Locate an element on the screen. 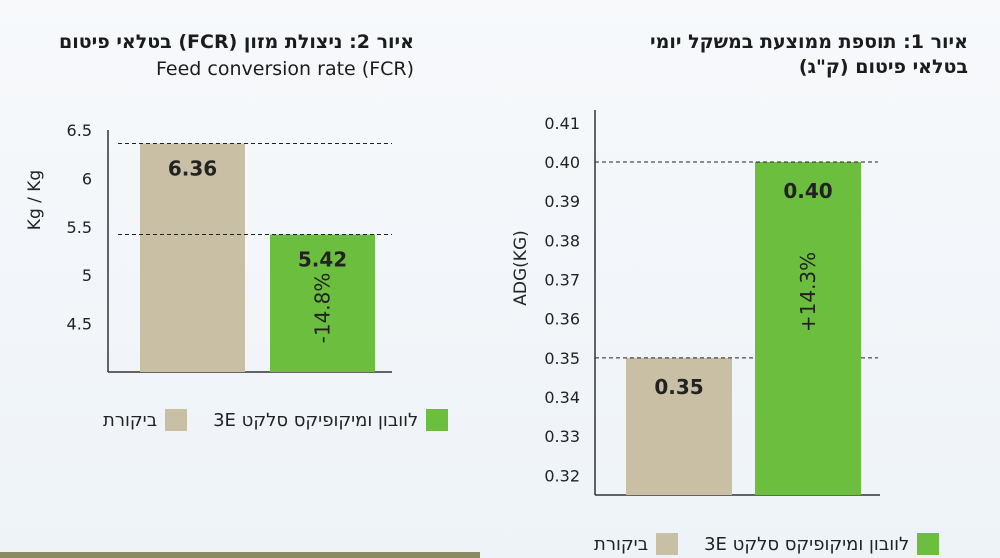 The image size is (1000, 558). fcr-bar-control is located at coordinates (192, 257).